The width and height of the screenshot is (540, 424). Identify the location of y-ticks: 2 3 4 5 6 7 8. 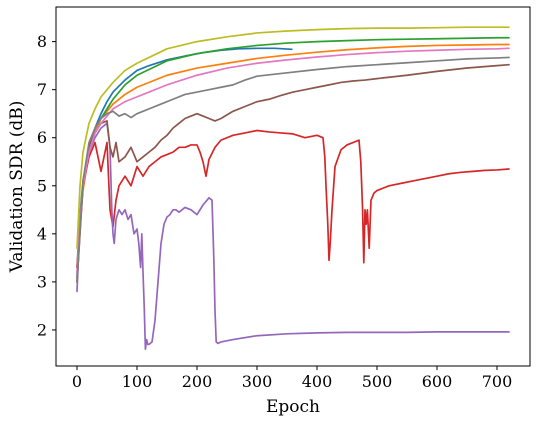
(46, 185).